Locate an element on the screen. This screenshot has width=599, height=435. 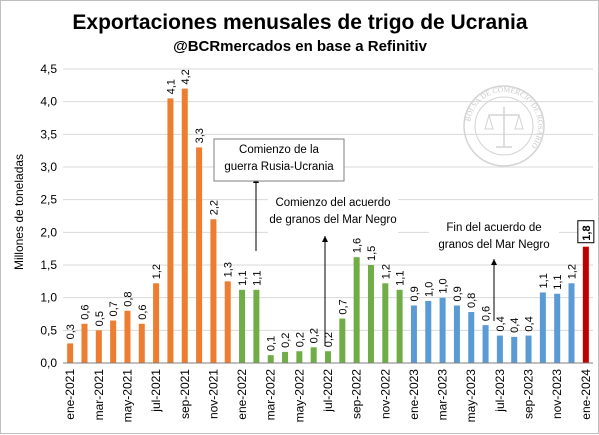
bar-ene-2024 is located at coordinates (585, 304).